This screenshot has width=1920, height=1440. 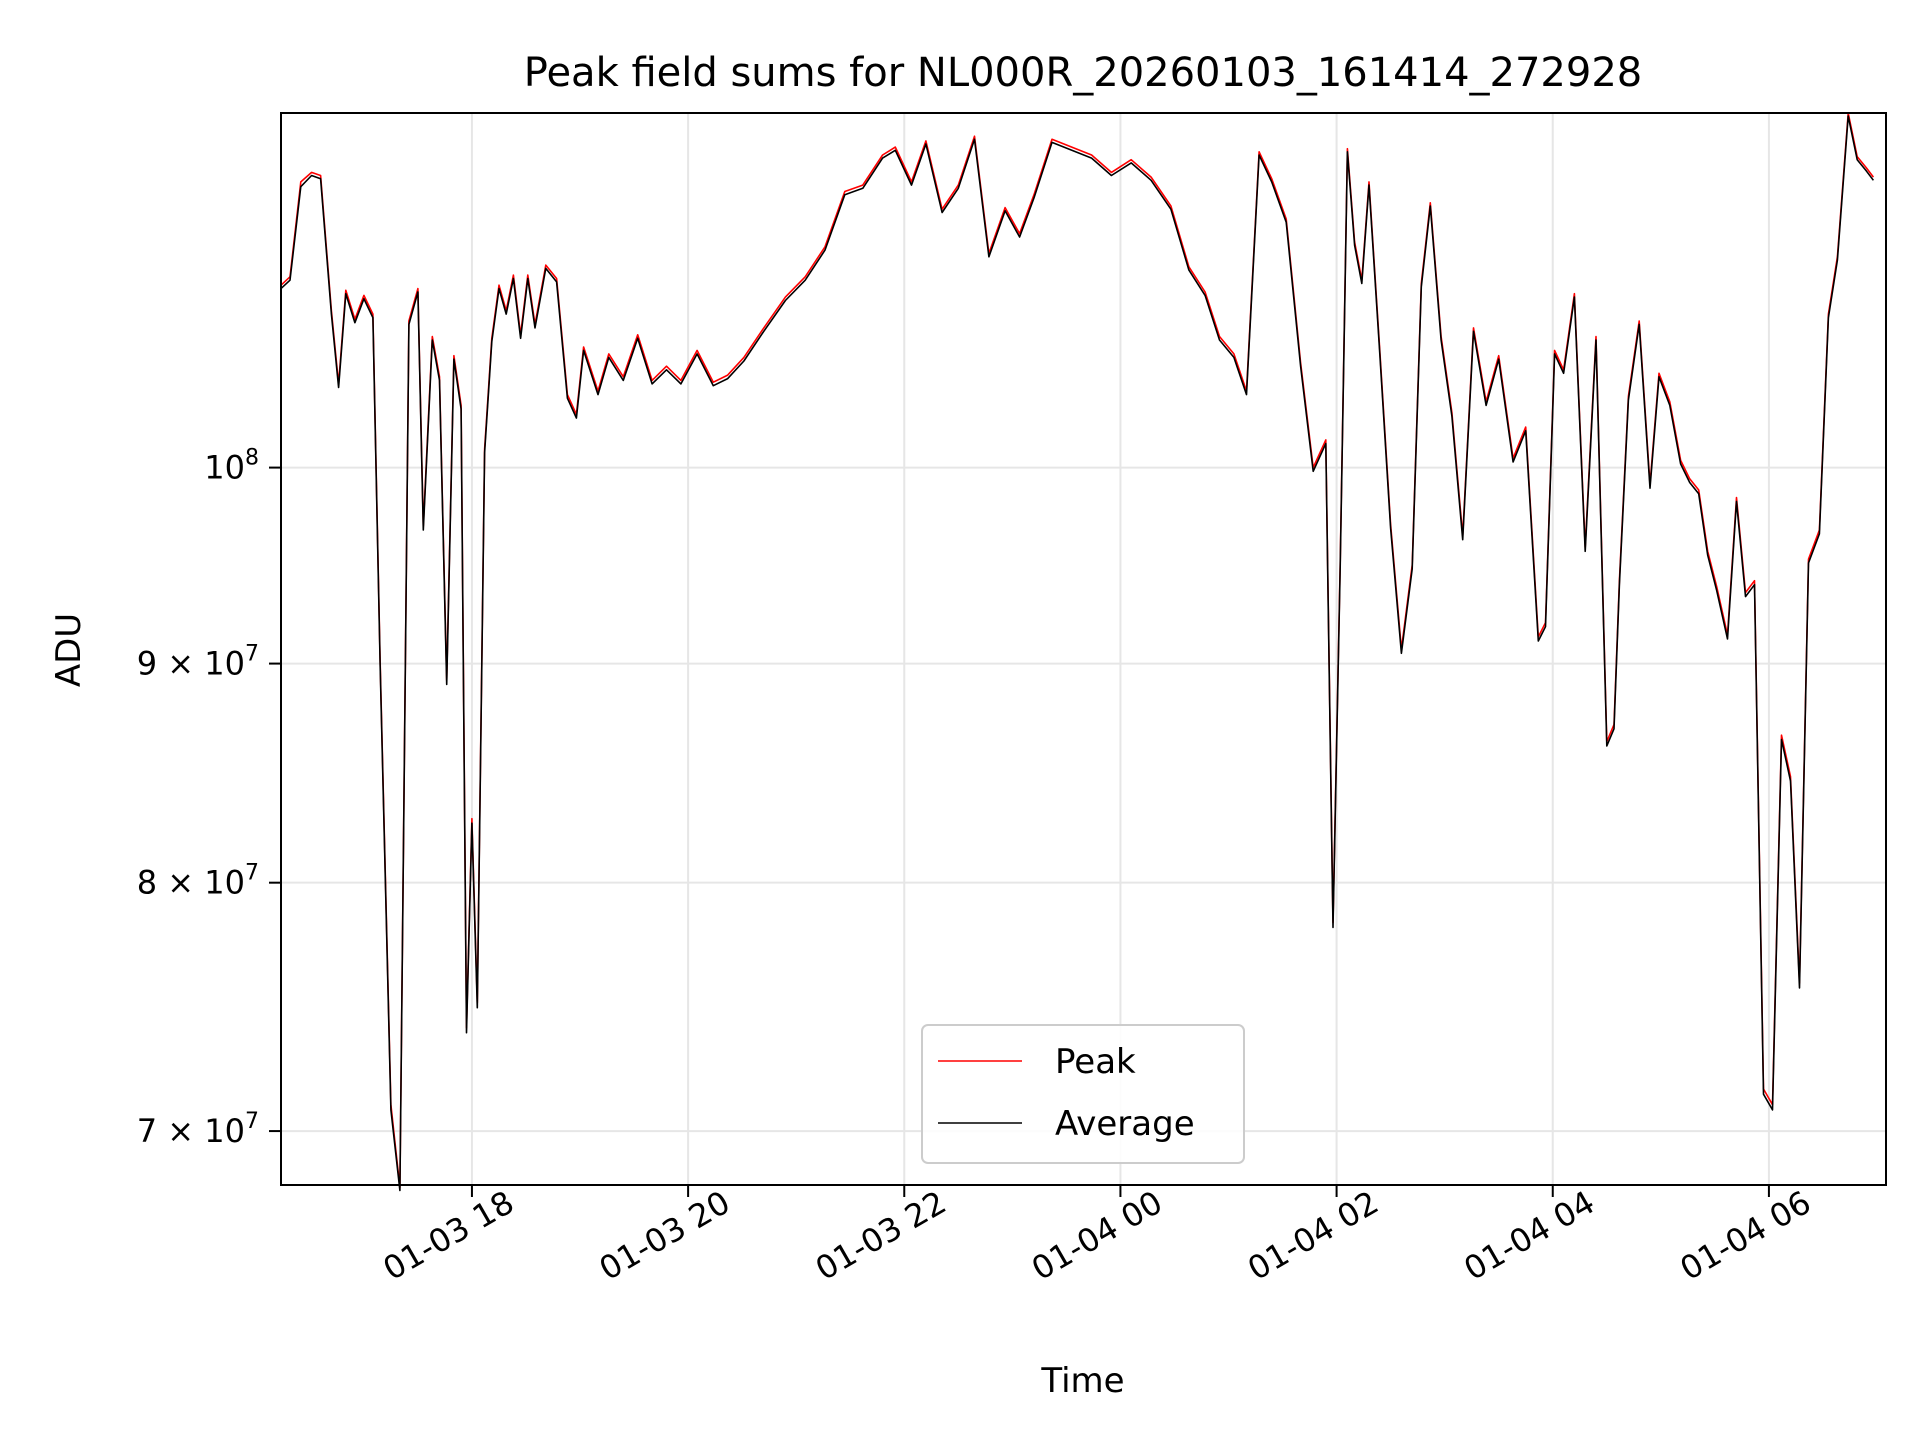 What do you see at coordinates (1082, 1381) in the screenshot?
I see `x-axis-label: Time` at bounding box center [1082, 1381].